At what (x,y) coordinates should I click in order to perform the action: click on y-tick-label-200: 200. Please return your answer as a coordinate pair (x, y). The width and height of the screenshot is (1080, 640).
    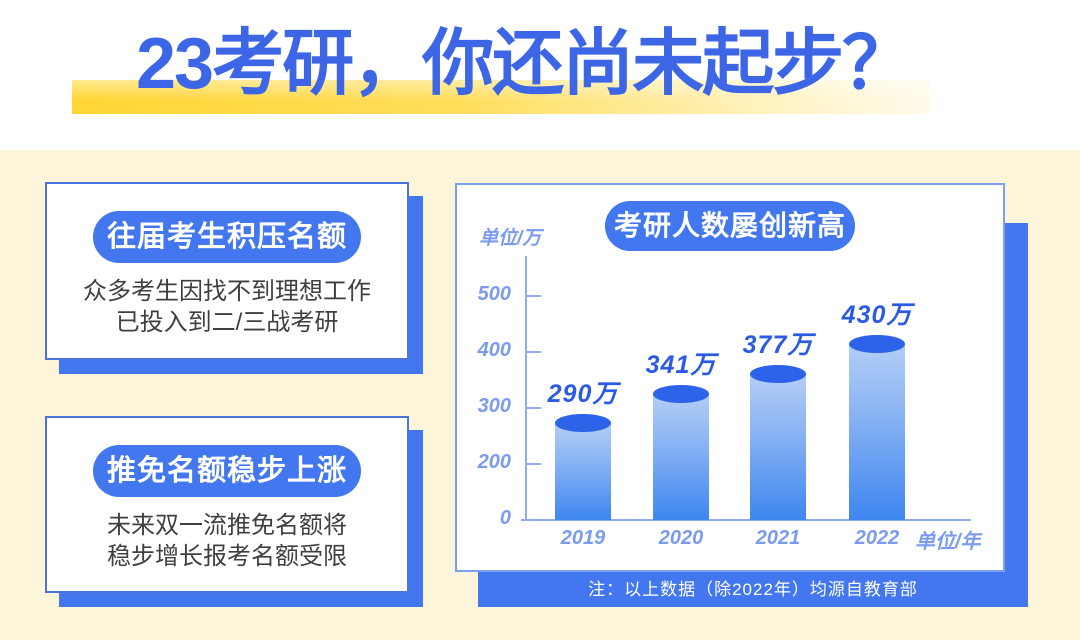
    Looking at the image, I should click on (494, 462).